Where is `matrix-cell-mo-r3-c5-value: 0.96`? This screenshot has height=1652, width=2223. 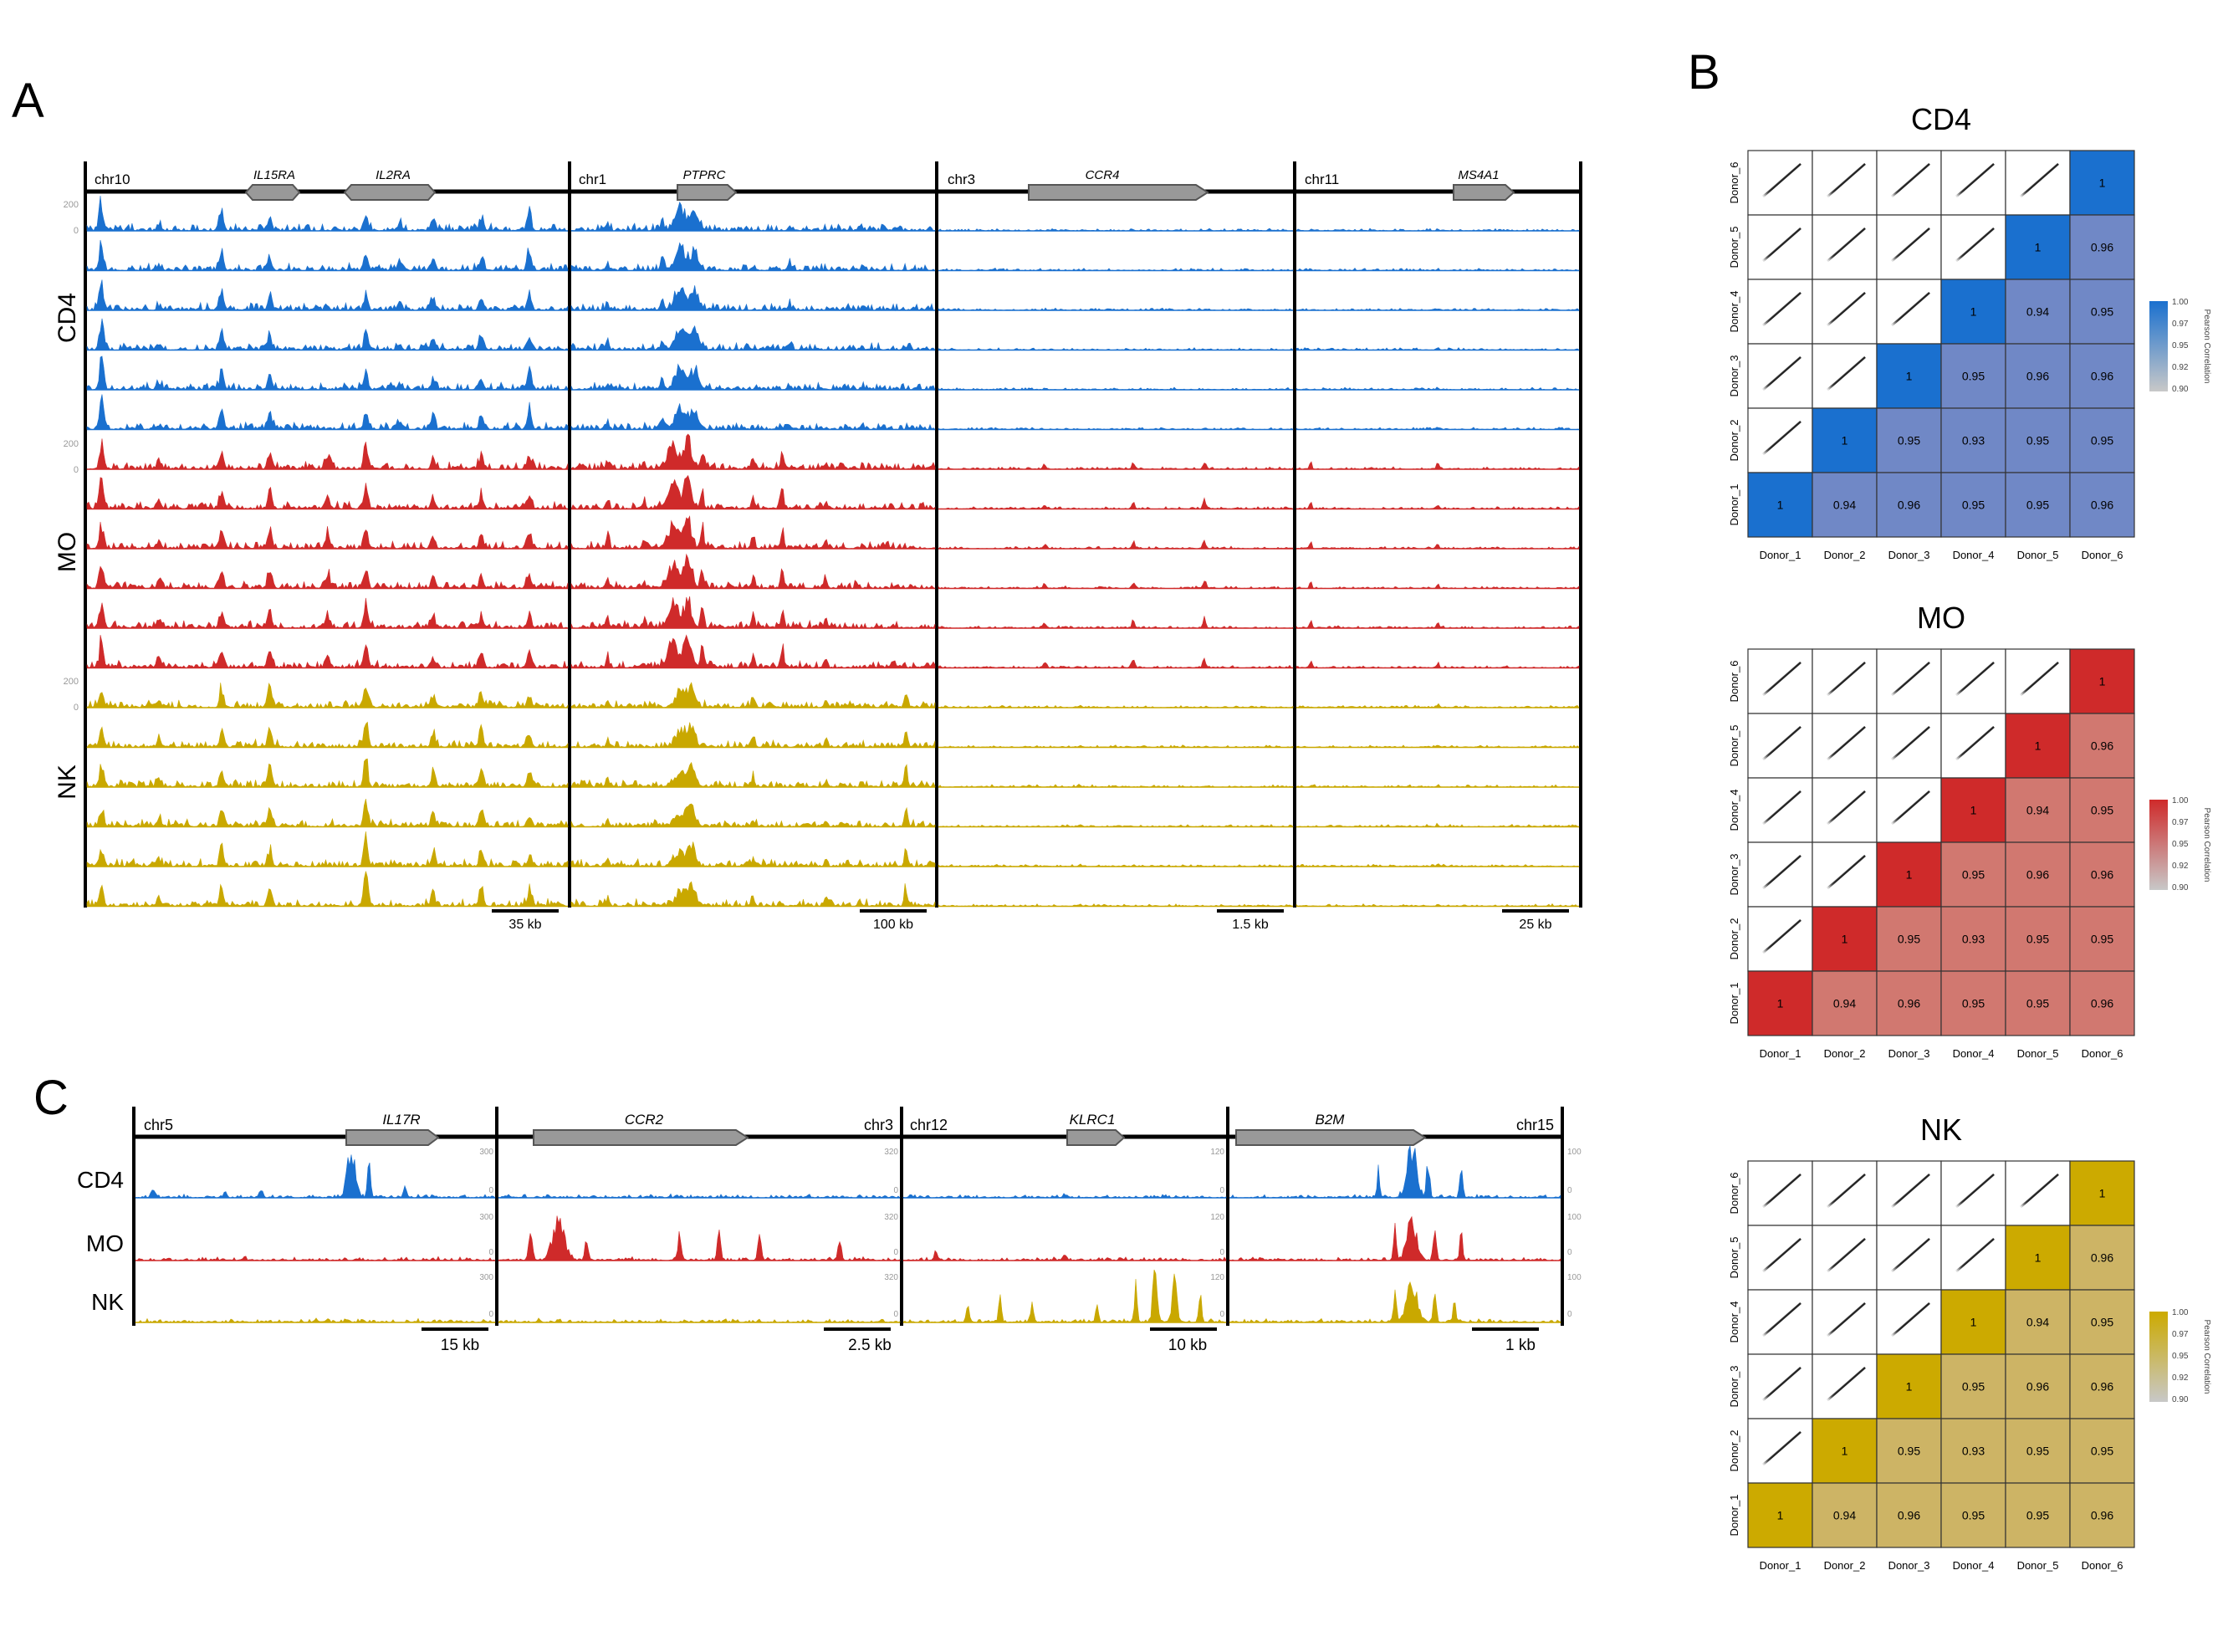
matrix-cell-mo-r3-c5-value: 0.96 is located at coordinates (2037, 875).